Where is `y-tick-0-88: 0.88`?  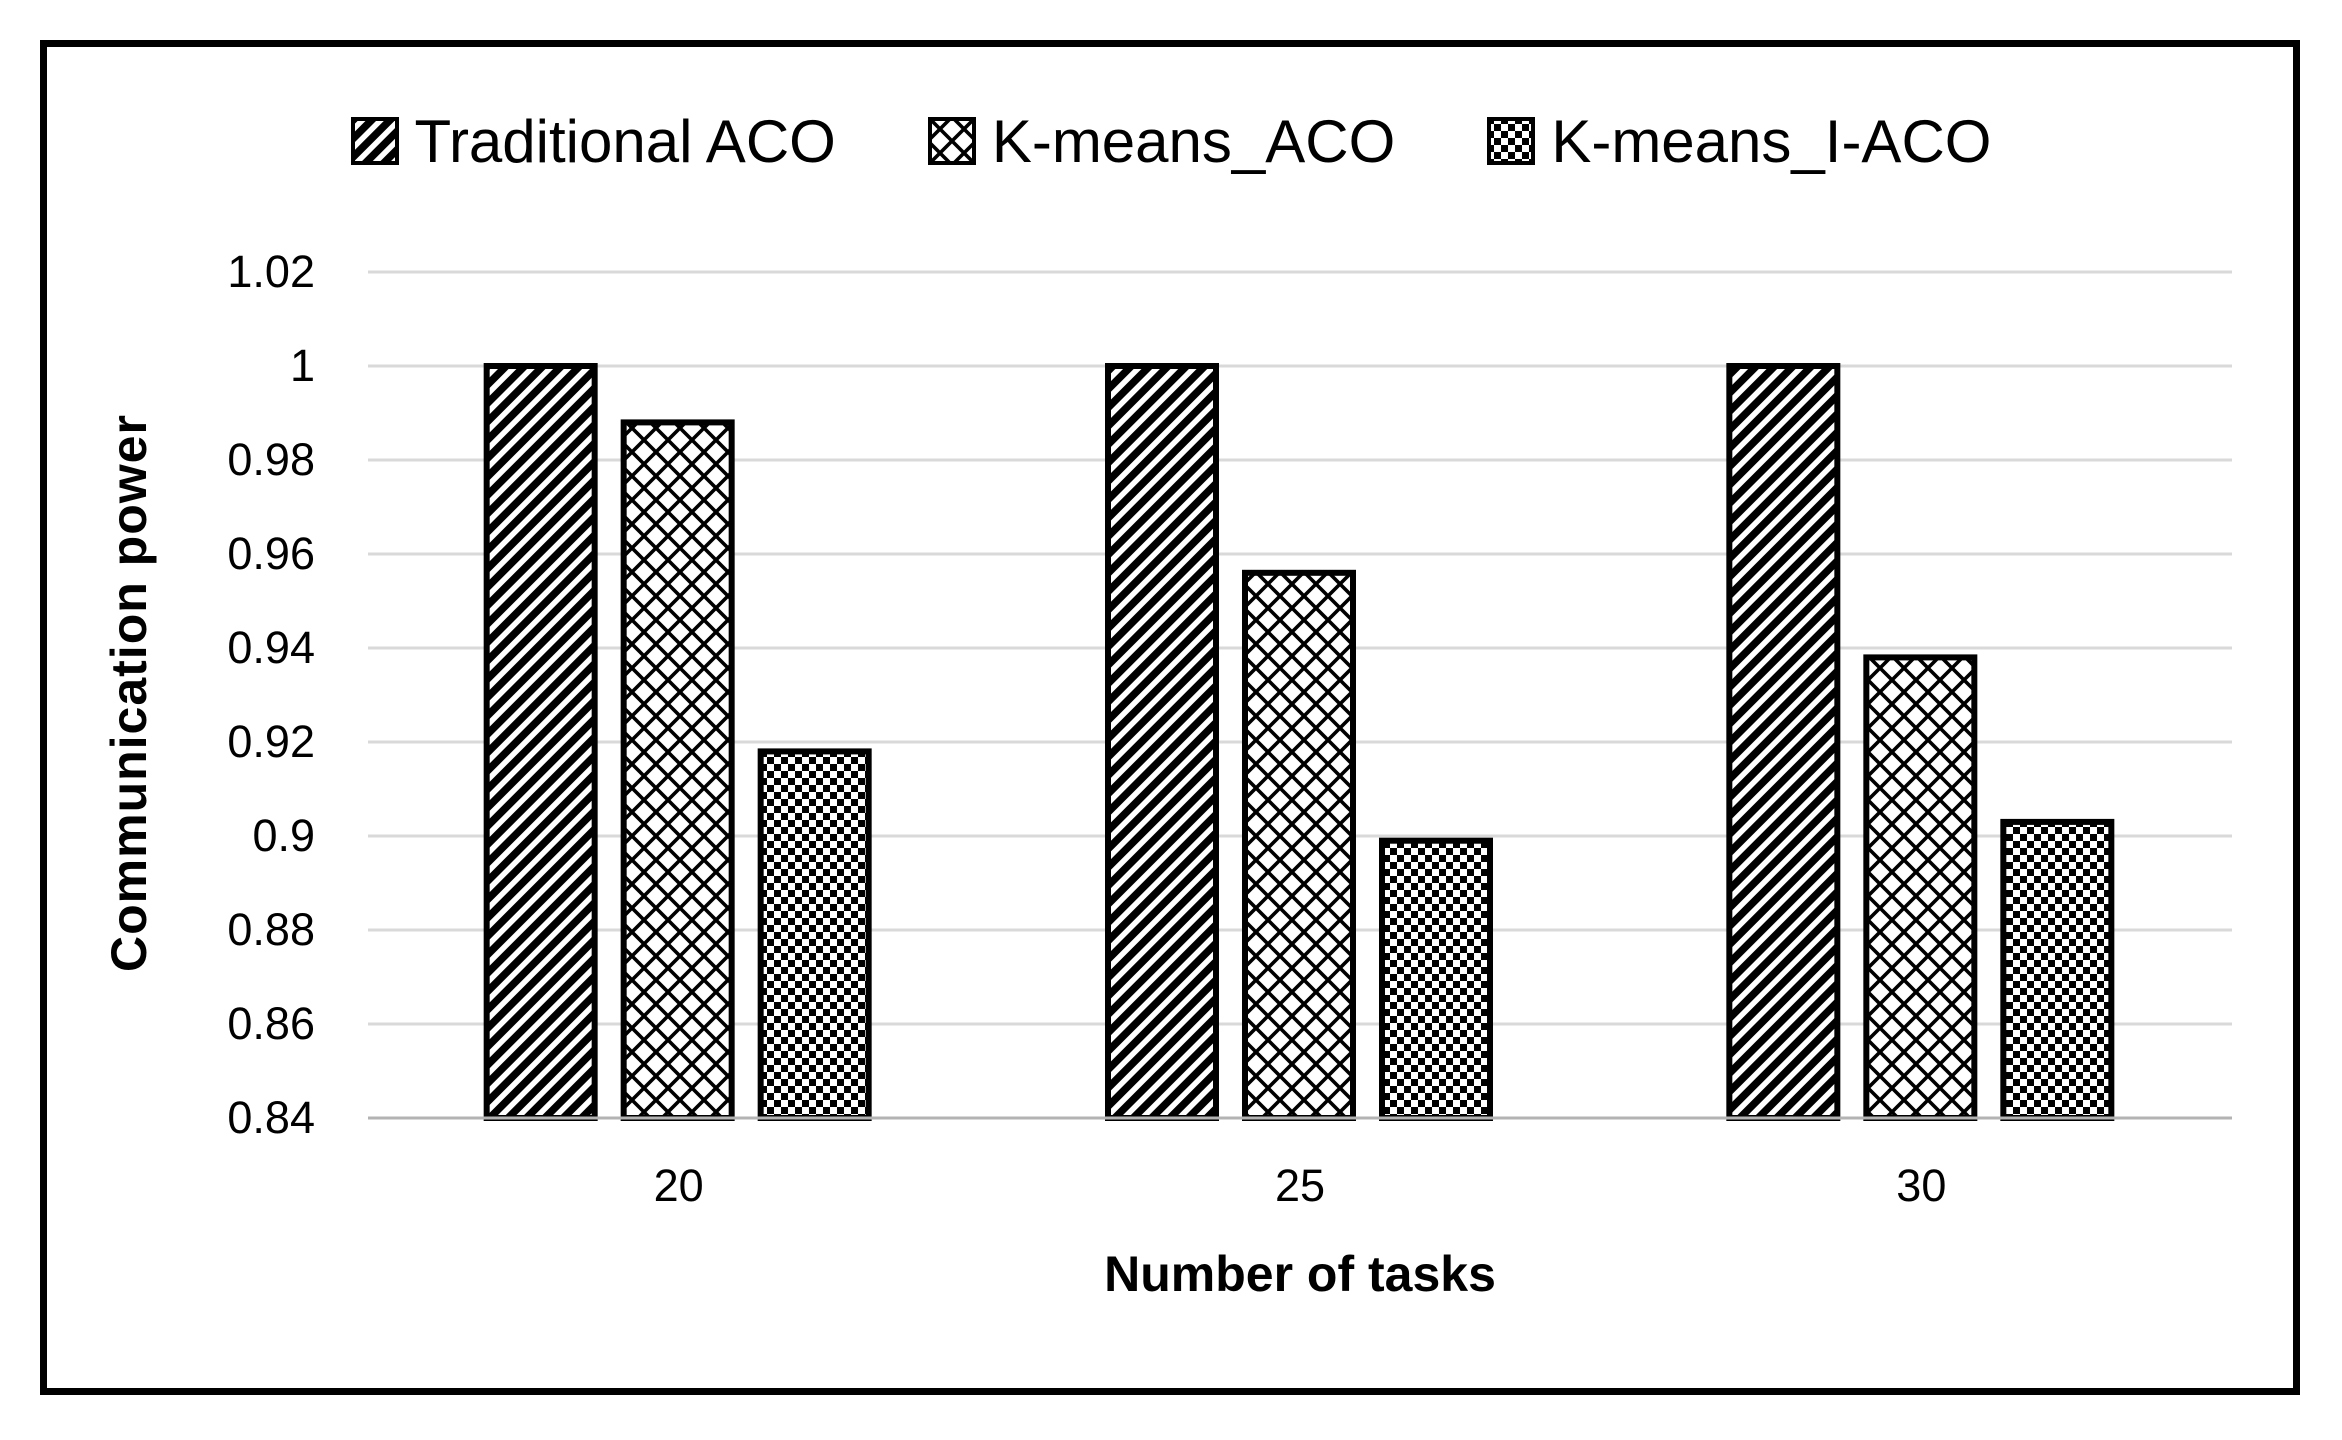
y-tick-0-88: 0.88 is located at coordinates (271, 929).